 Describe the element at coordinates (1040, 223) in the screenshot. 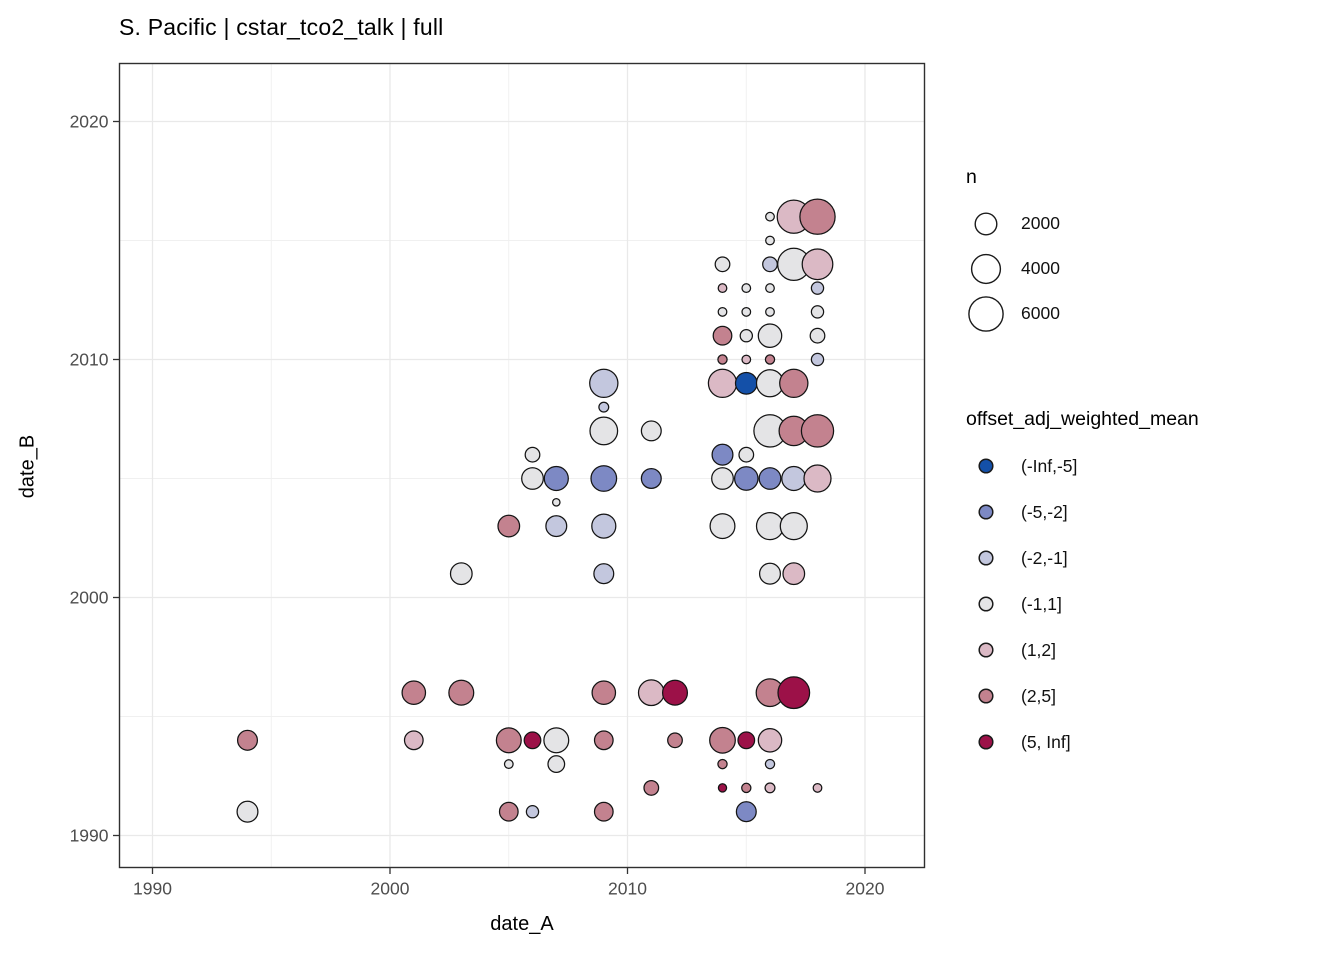

I see `size-legend-label: 2000` at that location.